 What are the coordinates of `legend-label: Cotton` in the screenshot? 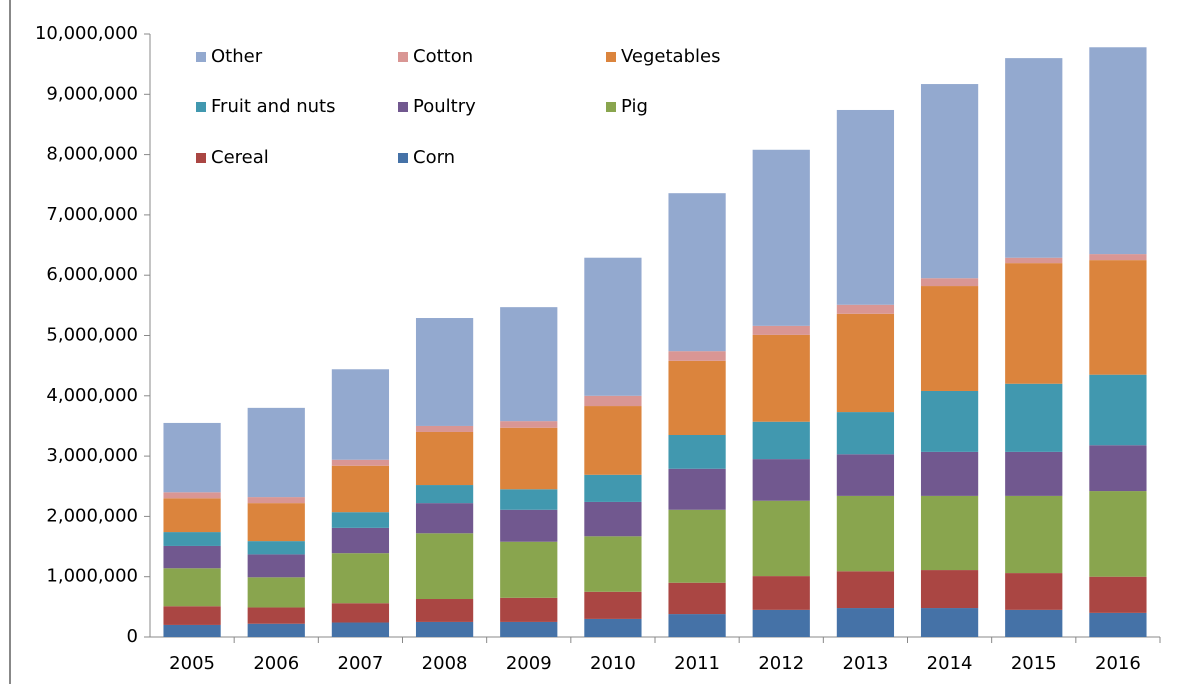 It's located at (443, 56).